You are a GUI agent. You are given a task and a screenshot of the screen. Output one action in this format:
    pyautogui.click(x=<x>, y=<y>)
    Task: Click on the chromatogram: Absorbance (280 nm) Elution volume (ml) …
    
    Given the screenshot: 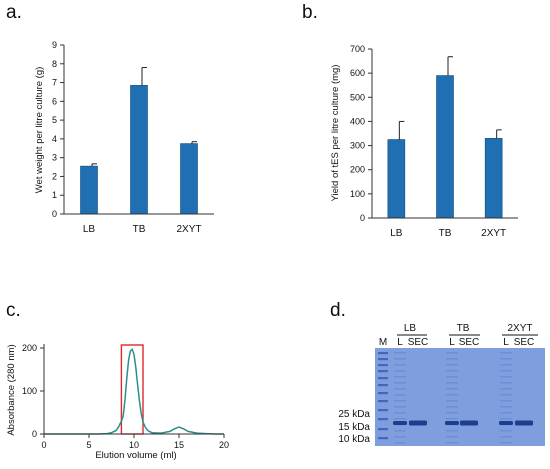 What is the action you would take?
    pyautogui.click(x=117, y=402)
    